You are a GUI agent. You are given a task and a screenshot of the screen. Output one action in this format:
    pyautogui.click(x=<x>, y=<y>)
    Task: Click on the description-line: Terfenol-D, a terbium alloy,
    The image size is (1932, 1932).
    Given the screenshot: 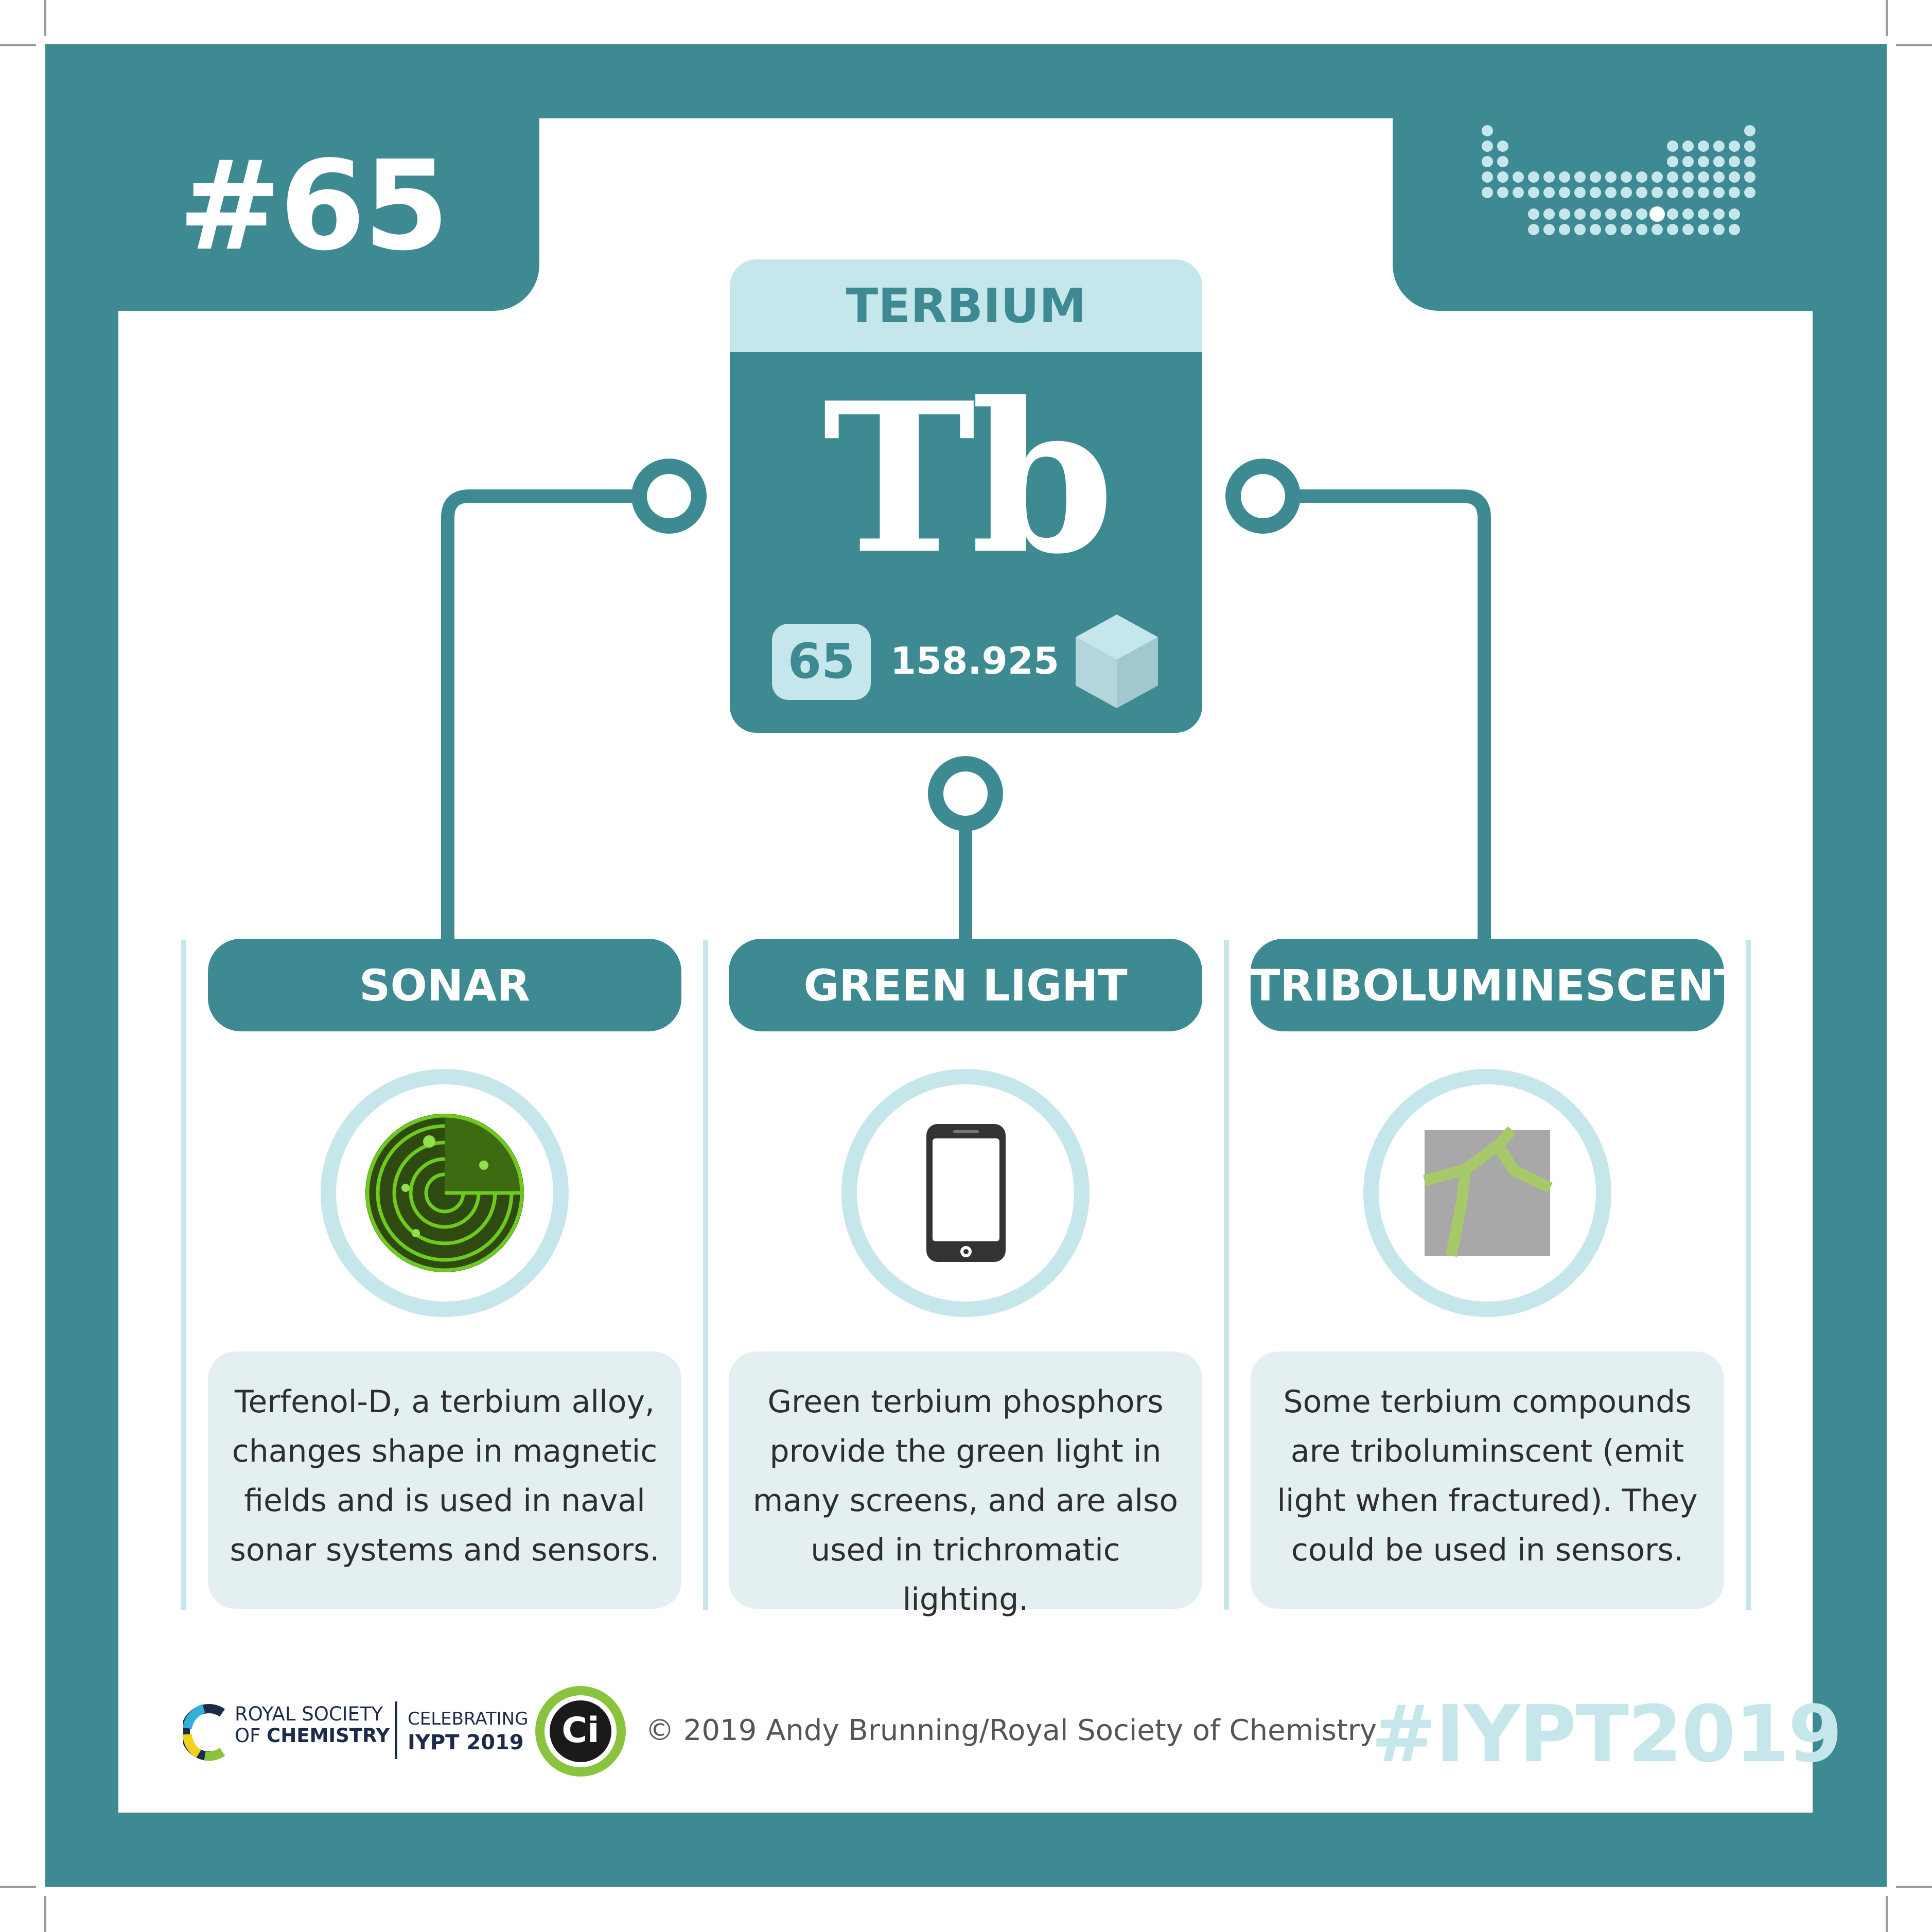 What is the action you would take?
    pyautogui.click(x=444, y=1402)
    